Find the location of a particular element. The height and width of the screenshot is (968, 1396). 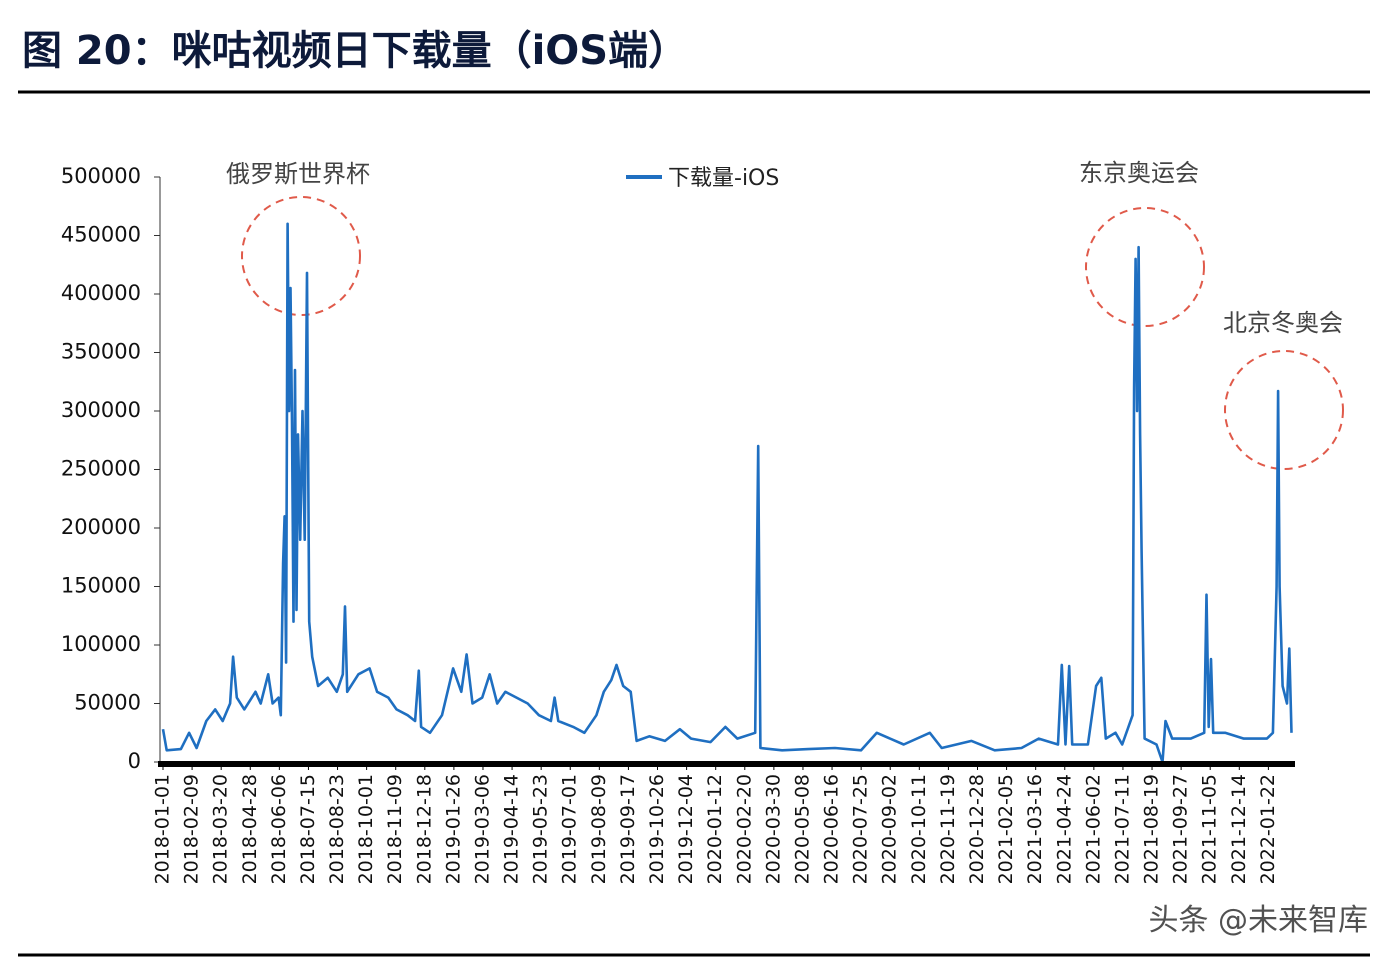

x-tick-label: 2021-09-27 is located at coordinates (1181, 829).